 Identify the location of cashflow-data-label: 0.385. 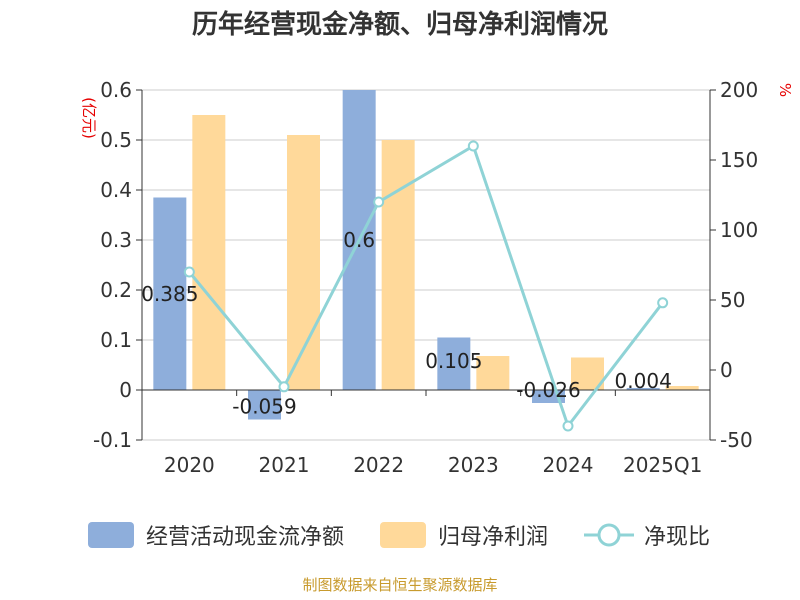
(169, 294).